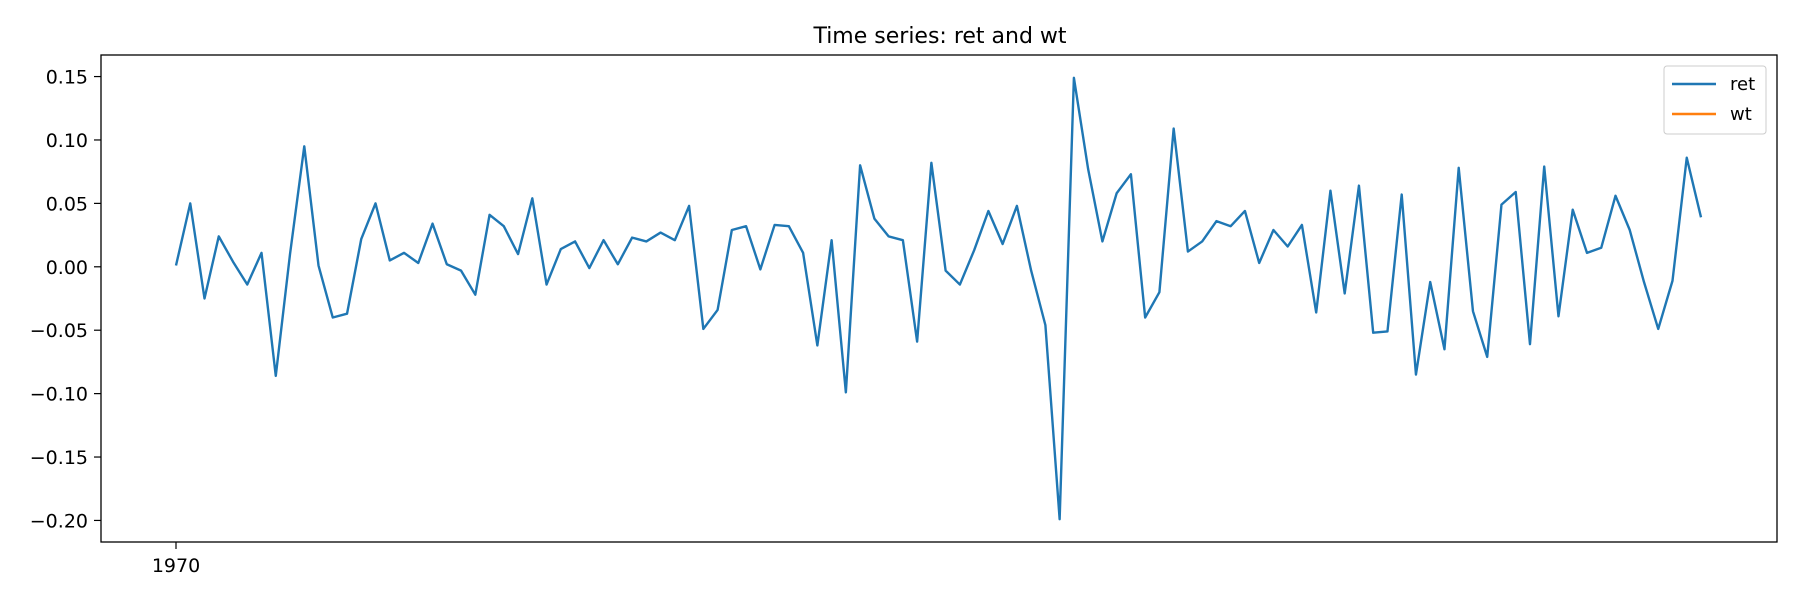  Describe the element at coordinates (1715, 100) in the screenshot. I see `legend: ret wt` at that location.